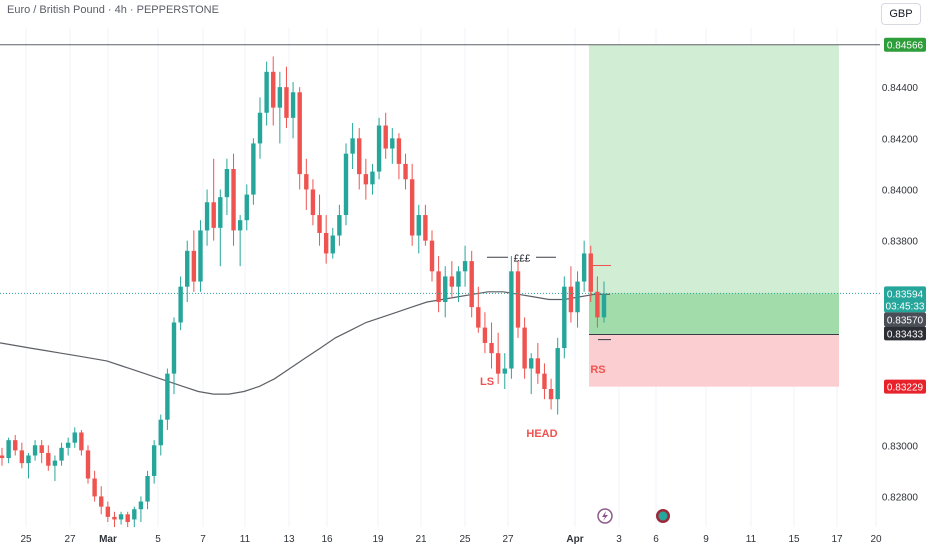  Describe the element at coordinates (905, 294) in the screenshot. I see `current-price-tag: 0.83594` at that location.